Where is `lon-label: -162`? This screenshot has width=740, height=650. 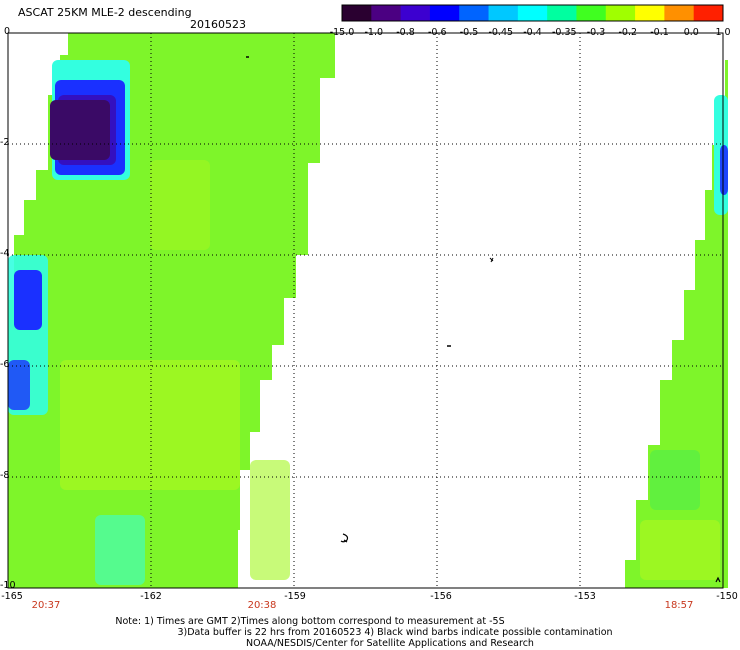 lon-label: -162 is located at coordinates (151, 596).